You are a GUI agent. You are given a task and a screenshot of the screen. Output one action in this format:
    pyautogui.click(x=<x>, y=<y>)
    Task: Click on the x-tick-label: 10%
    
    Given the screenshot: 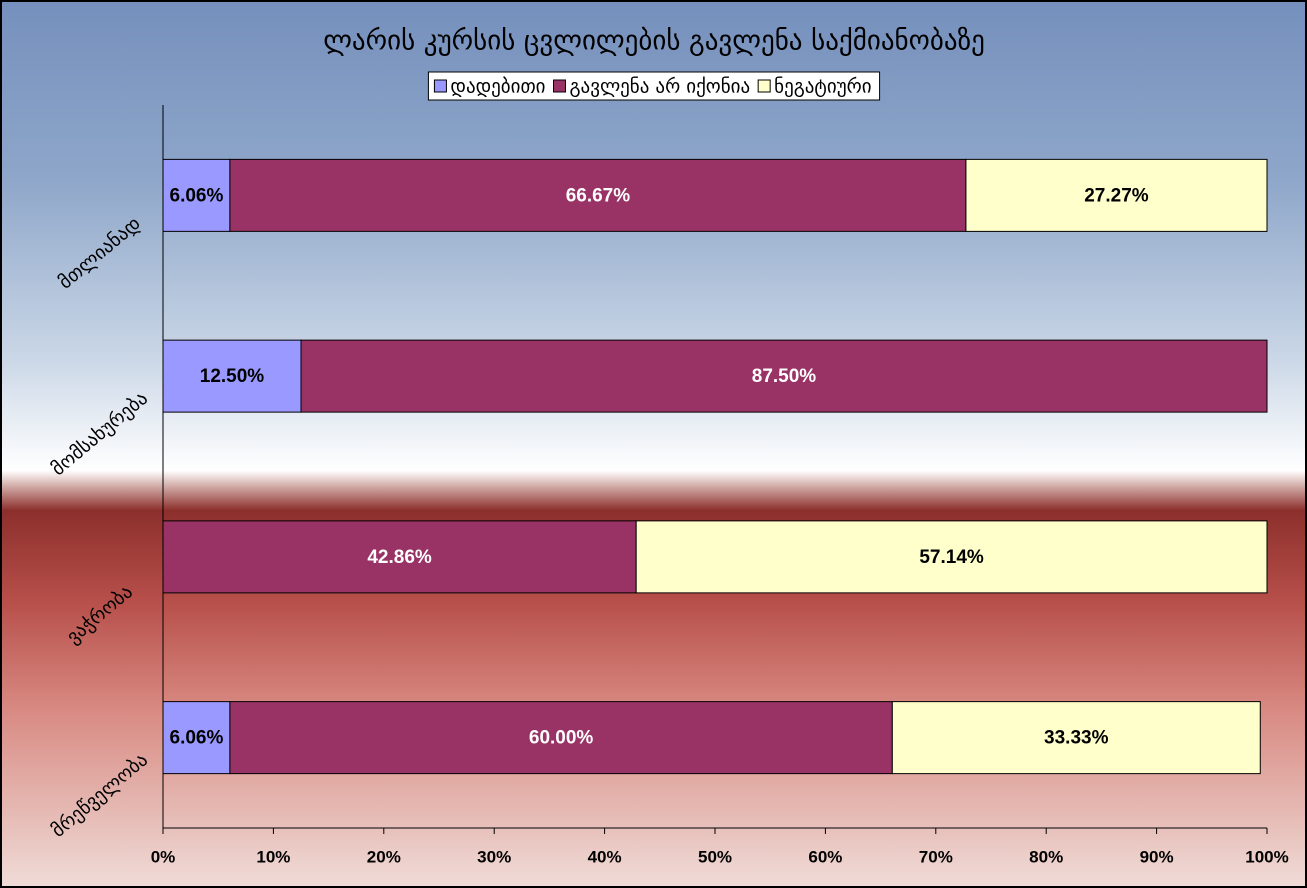 What is the action you would take?
    pyautogui.click(x=273, y=856)
    